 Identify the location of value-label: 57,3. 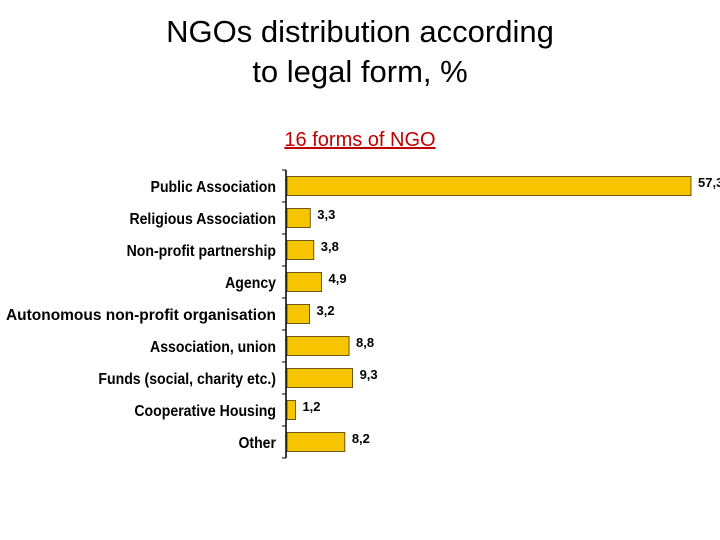
(709, 182).